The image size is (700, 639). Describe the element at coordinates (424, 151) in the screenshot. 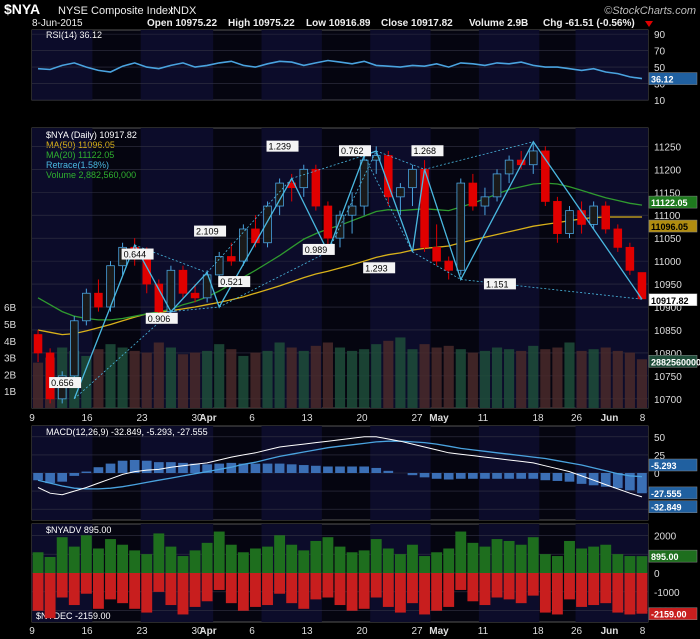

I see `retrace-label: 1.268` at that location.